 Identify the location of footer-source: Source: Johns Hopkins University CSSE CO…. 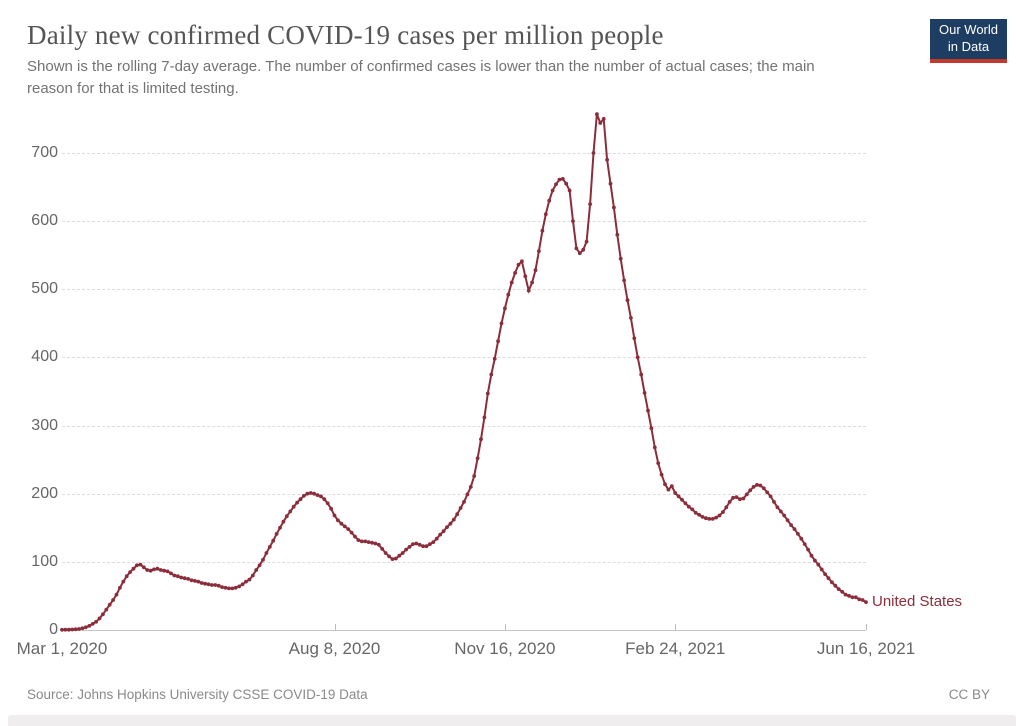
(197, 694).